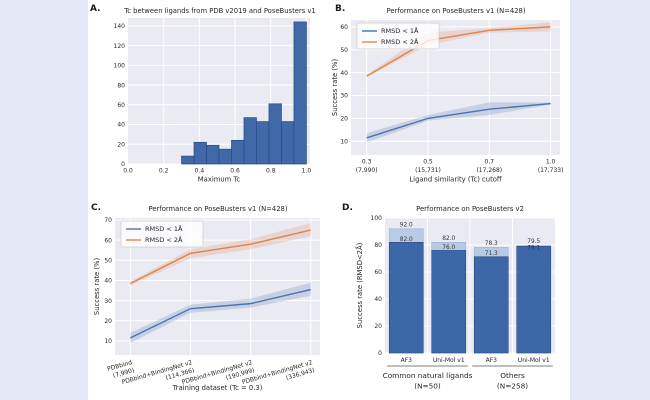  Describe the element at coordinates (307, 171) in the screenshot. I see `x-tick-label: 1.0` at that location.